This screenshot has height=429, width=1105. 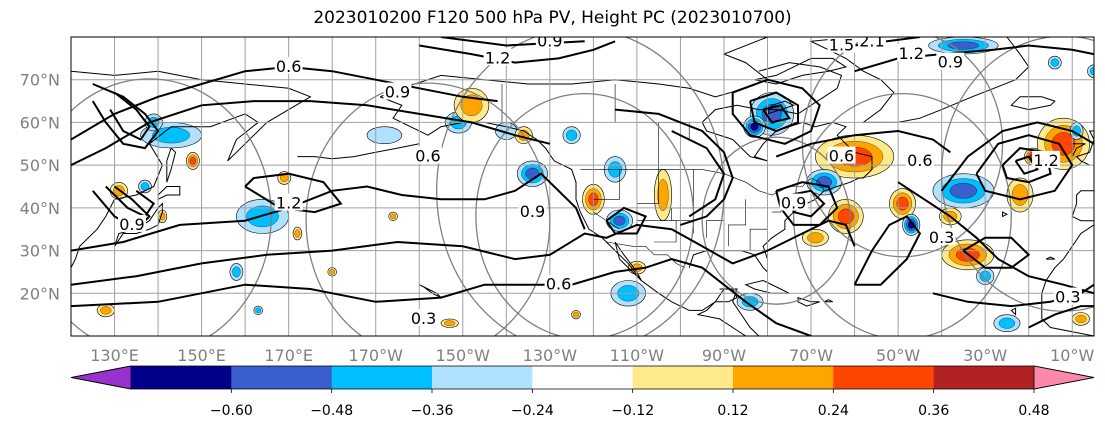 What do you see at coordinates (871, 40) in the screenshot?
I see `contour-label: 2.1` at bounding box center [871, 40].